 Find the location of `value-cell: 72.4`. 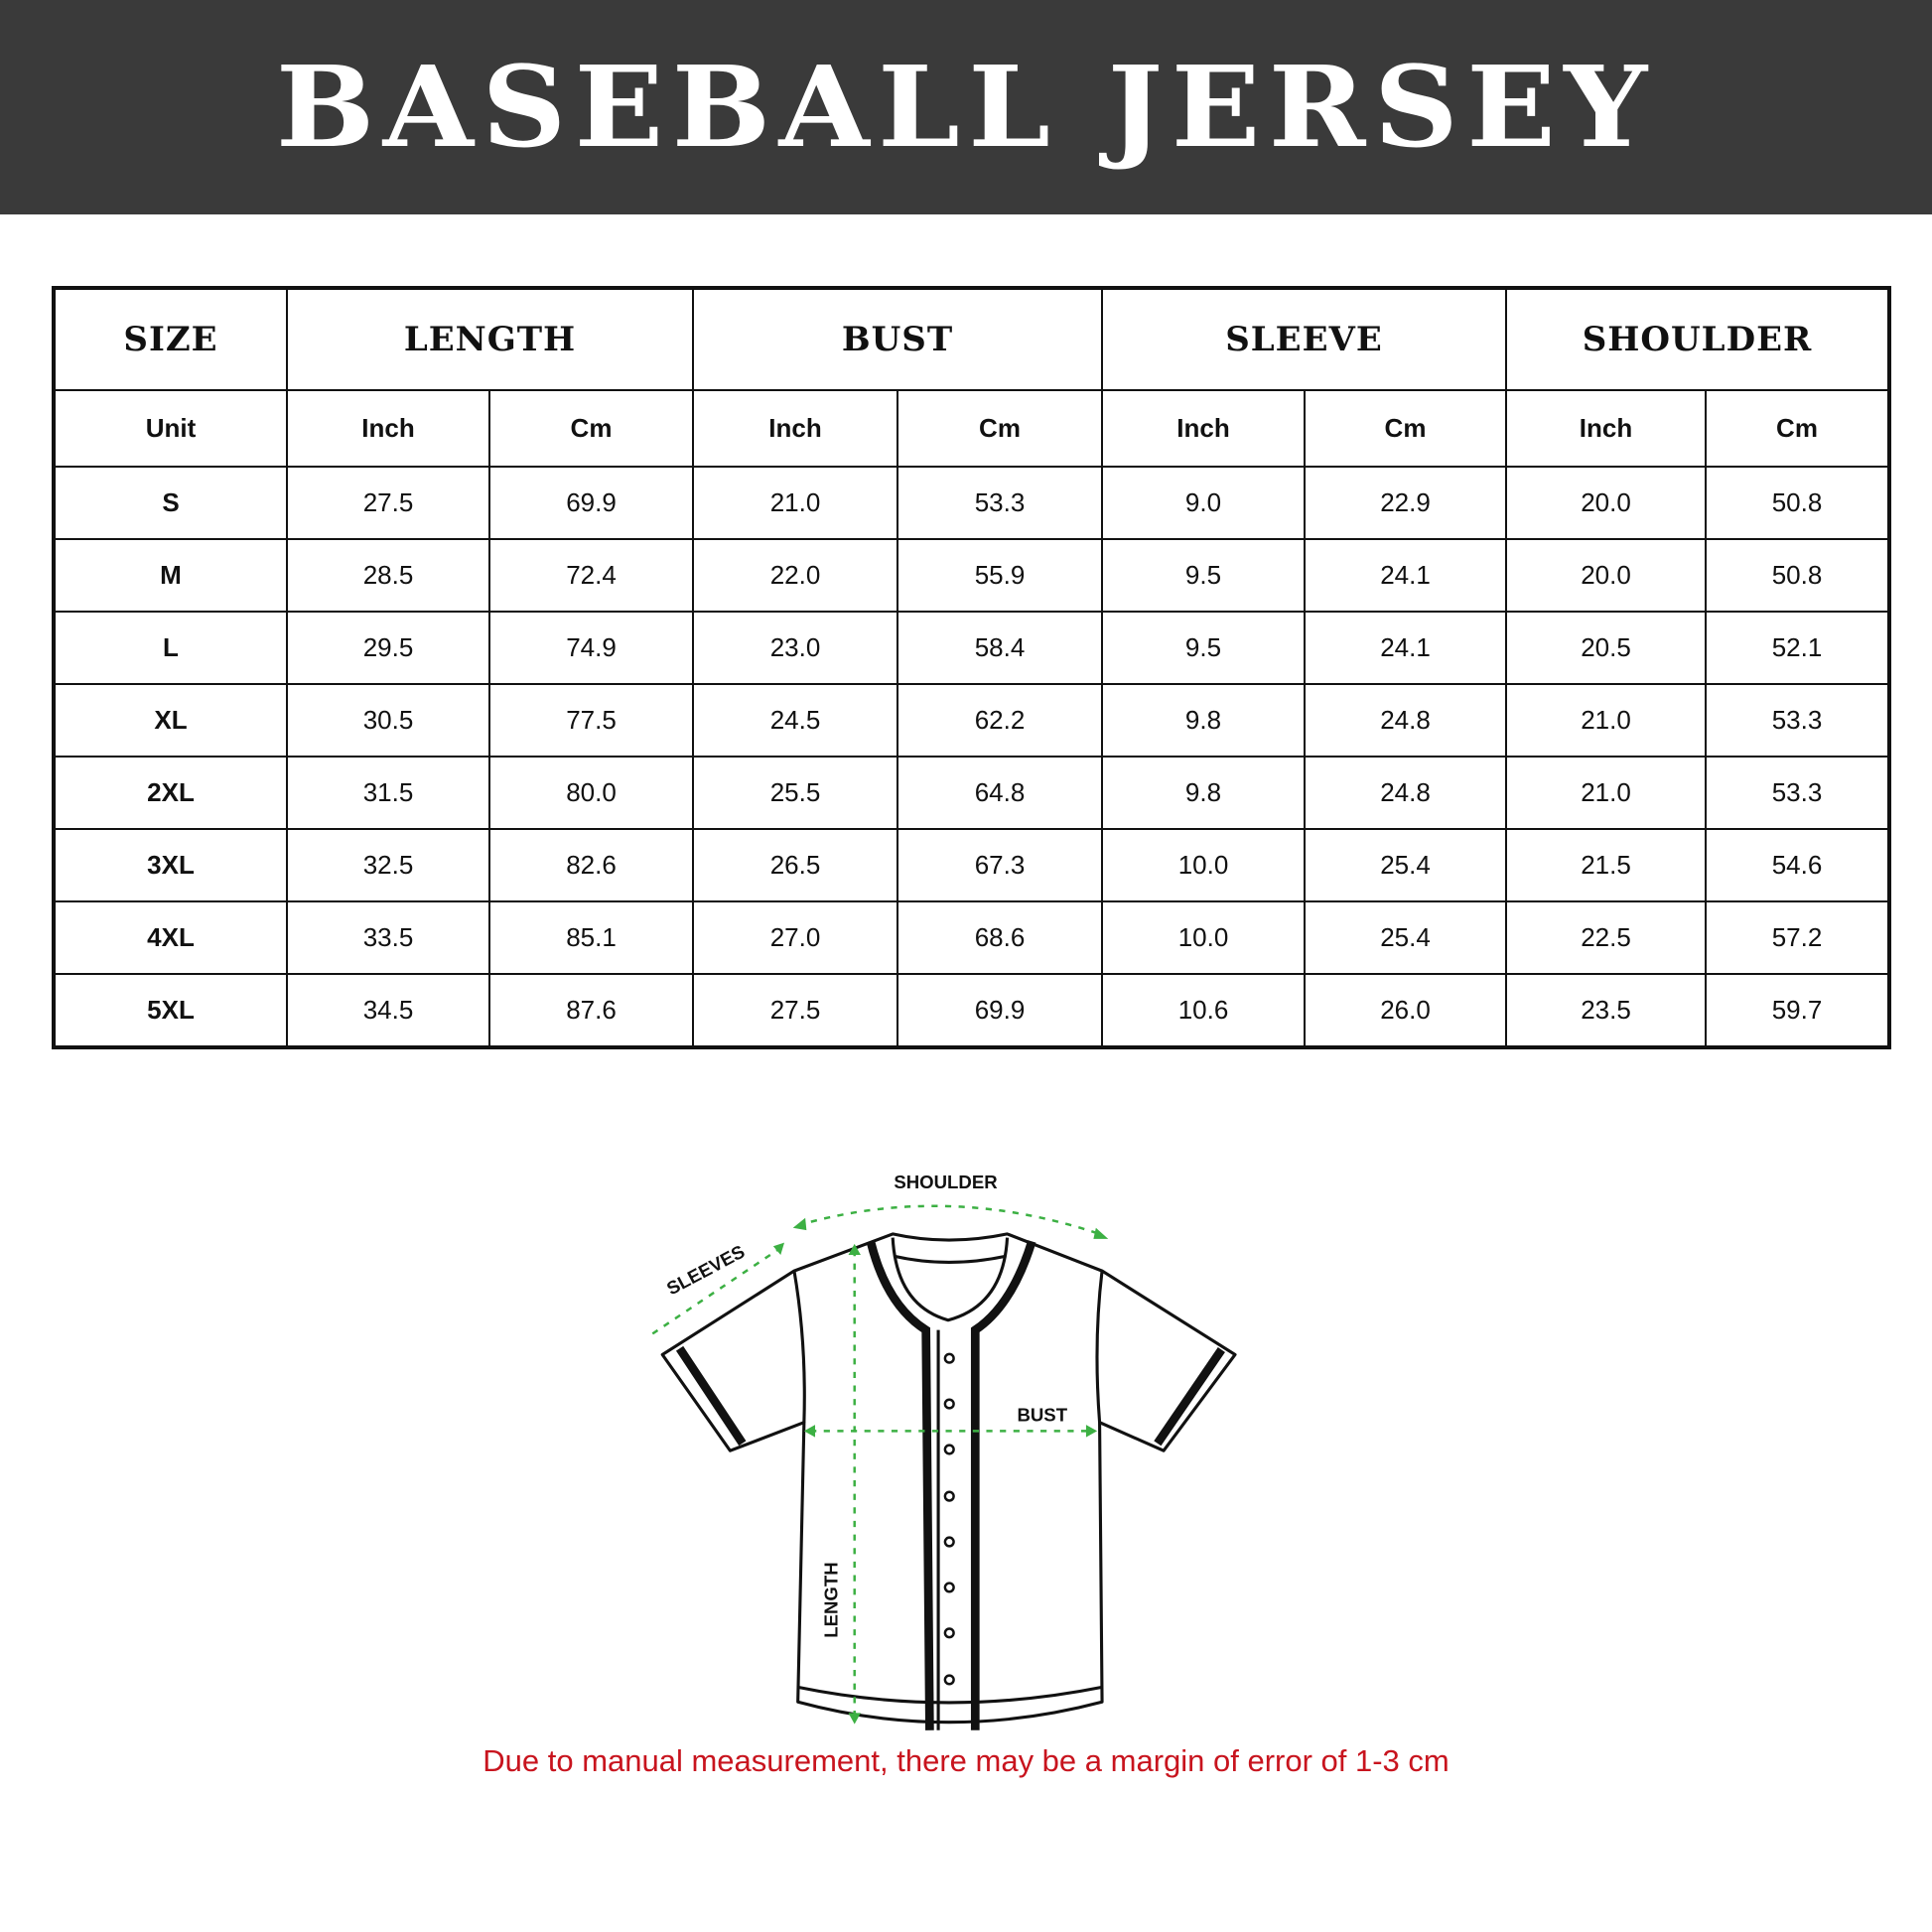

value-cell: 72.4 is located at coordinates (591, 576).